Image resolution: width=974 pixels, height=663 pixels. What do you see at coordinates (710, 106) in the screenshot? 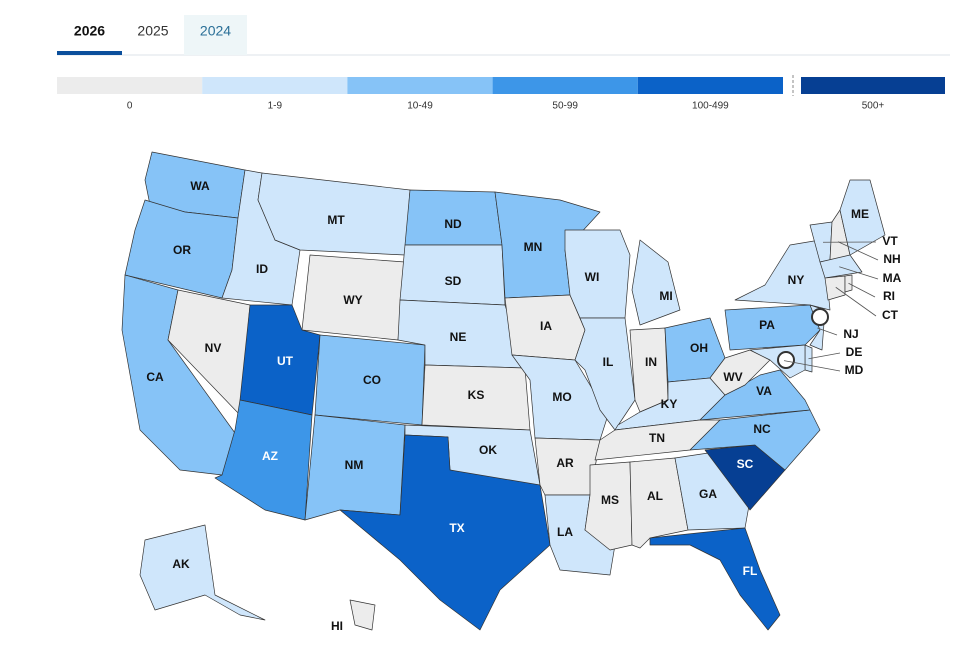
I see `legend-label: 100-499` at bounding box center [710, 106].